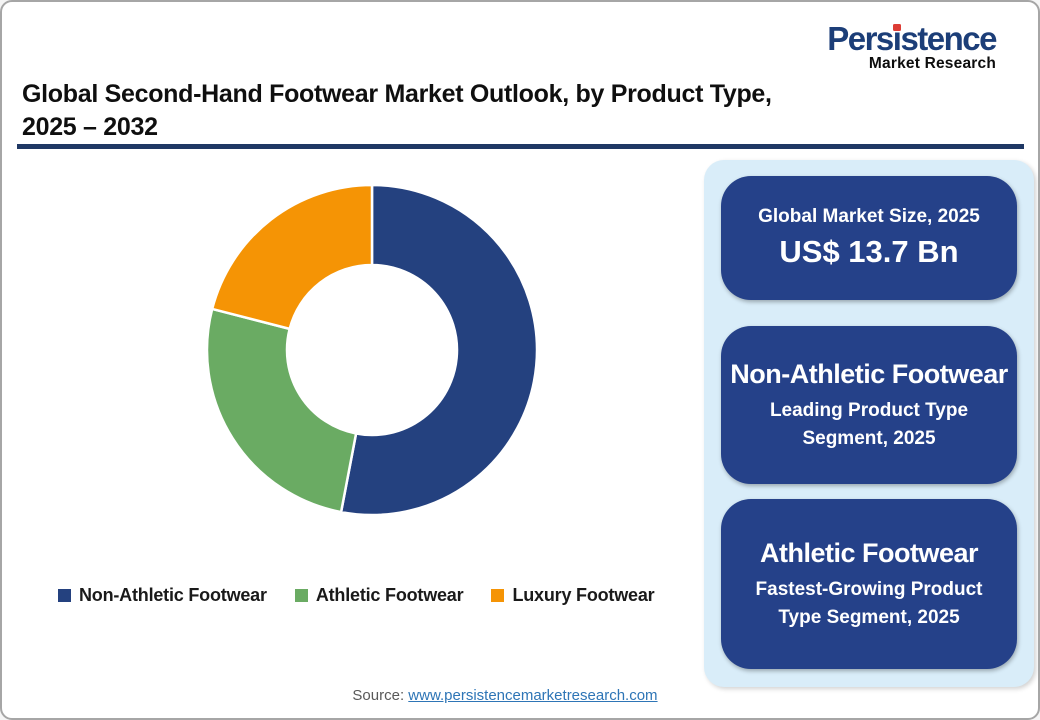 Image resolution: width=1040 pixels, height=720 pixels. I want to click on legend-swatch-non-athletic, so click(64, 595).